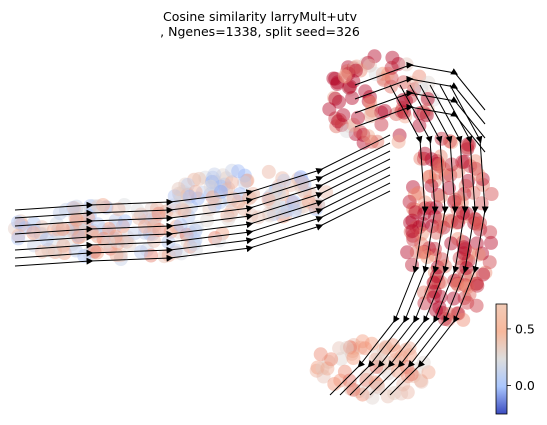  What do you see at coordinates (501, 359) in the screenshot?
I see `colorbar-gradient` at bounding box center [501, 359].